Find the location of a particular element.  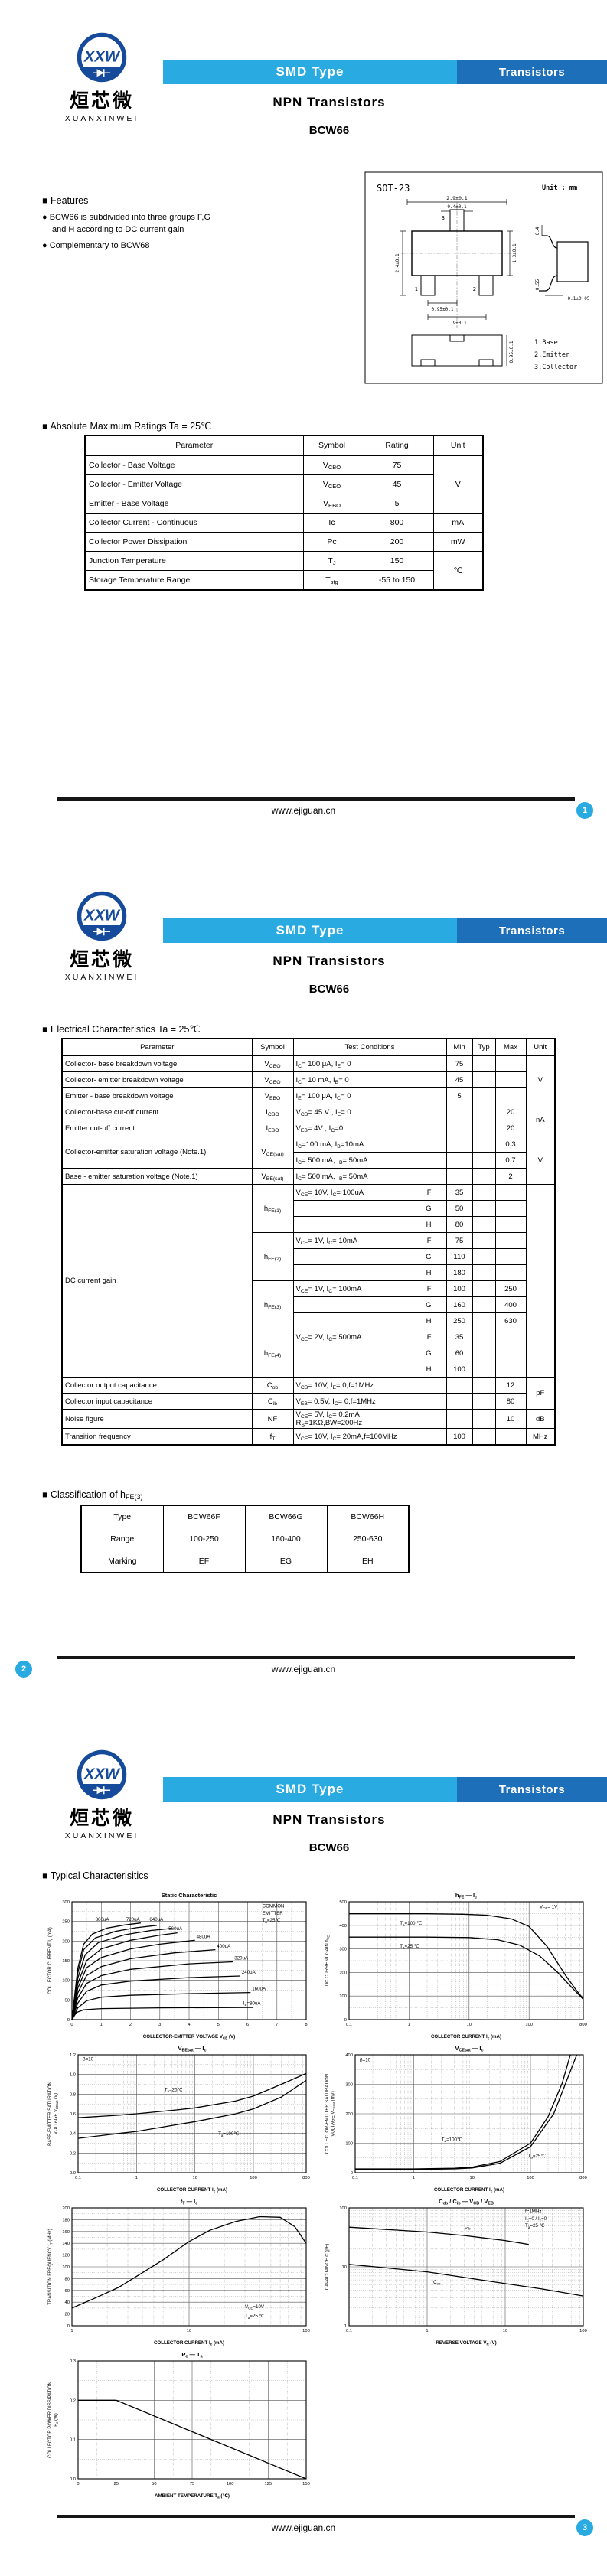

table-cell: 100-250 is located at coordinates (204, 1539).